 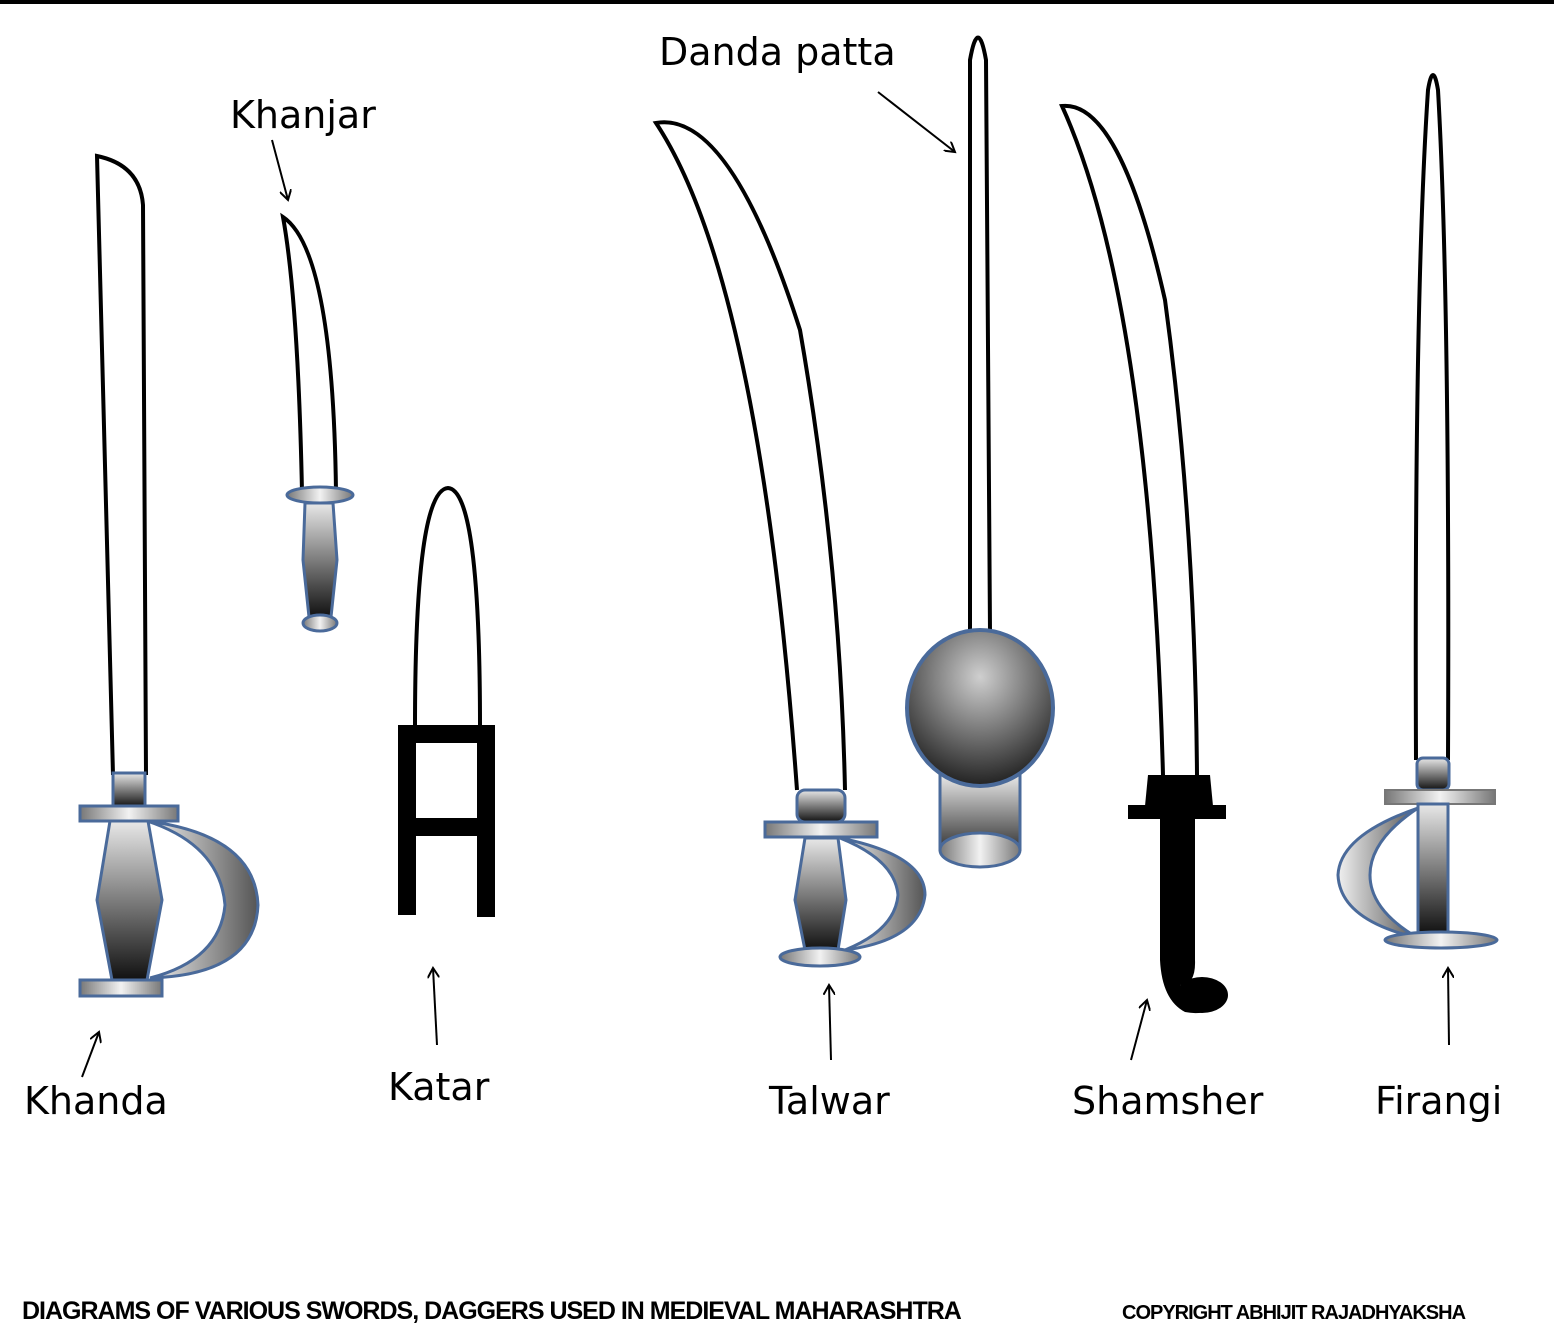 I want to click on shamsher-grip, so click(x=1194, y=916).